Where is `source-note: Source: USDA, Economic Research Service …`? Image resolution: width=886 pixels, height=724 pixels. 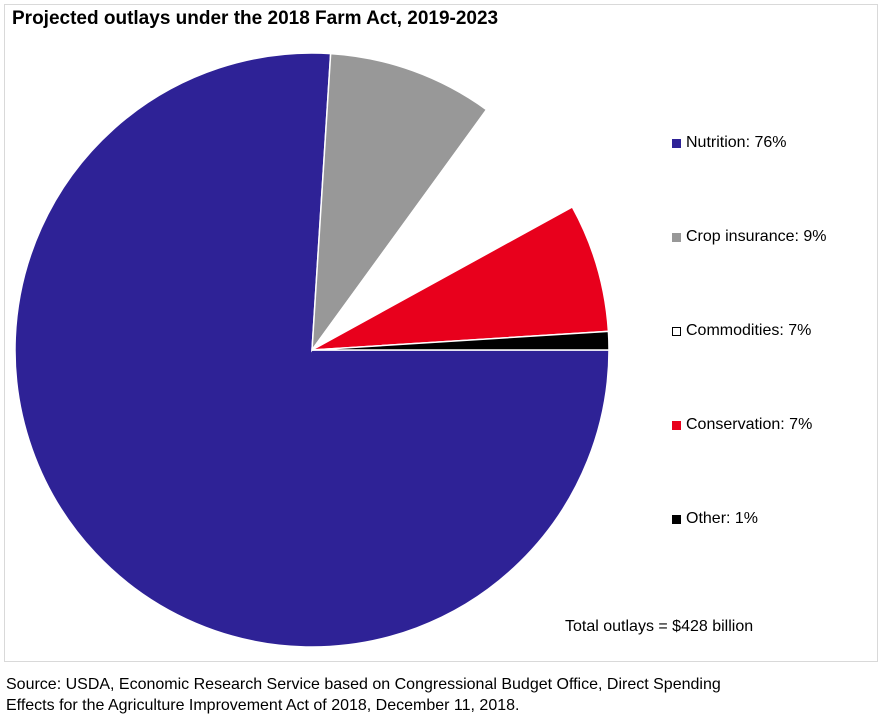 source-note: Source: USDA, Economic Research Service … is located at coordinates (443, 695).